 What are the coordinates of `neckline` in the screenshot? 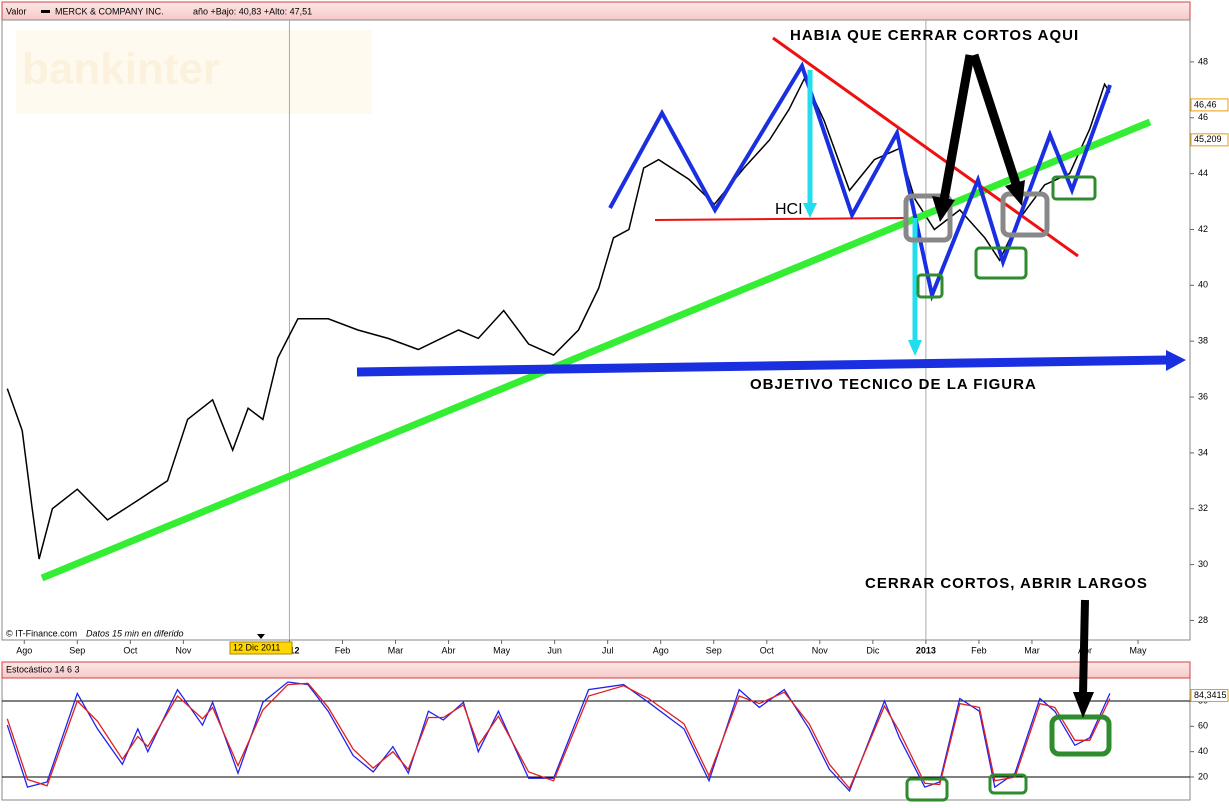 It's located at (780, 219).